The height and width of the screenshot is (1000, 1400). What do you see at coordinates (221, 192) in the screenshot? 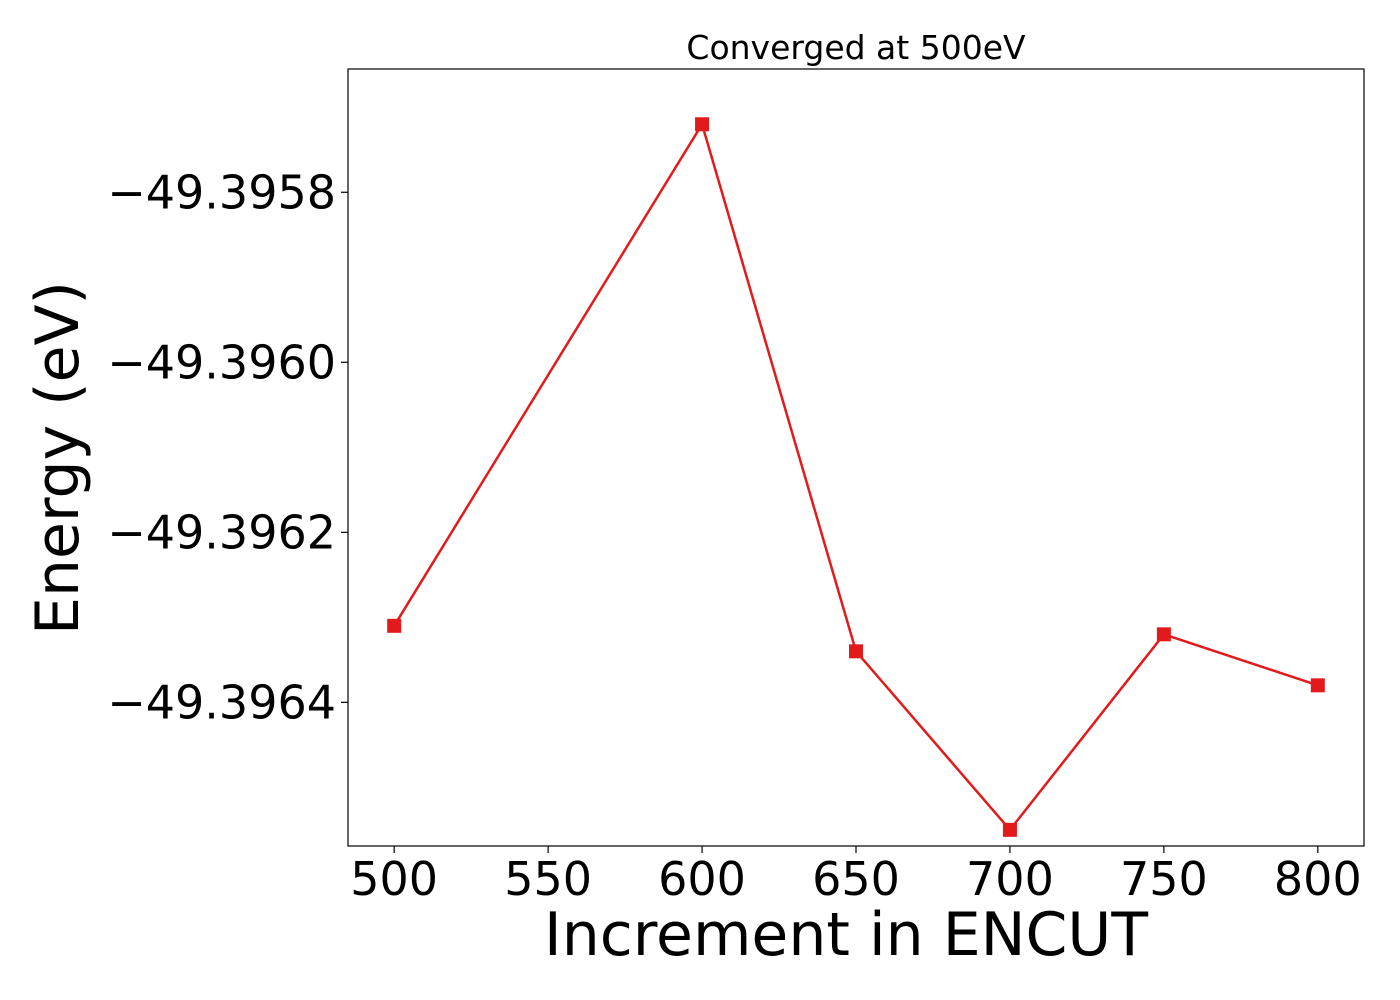
I see `y-tick-label: −49.3958` at bounding box center [221, 192].